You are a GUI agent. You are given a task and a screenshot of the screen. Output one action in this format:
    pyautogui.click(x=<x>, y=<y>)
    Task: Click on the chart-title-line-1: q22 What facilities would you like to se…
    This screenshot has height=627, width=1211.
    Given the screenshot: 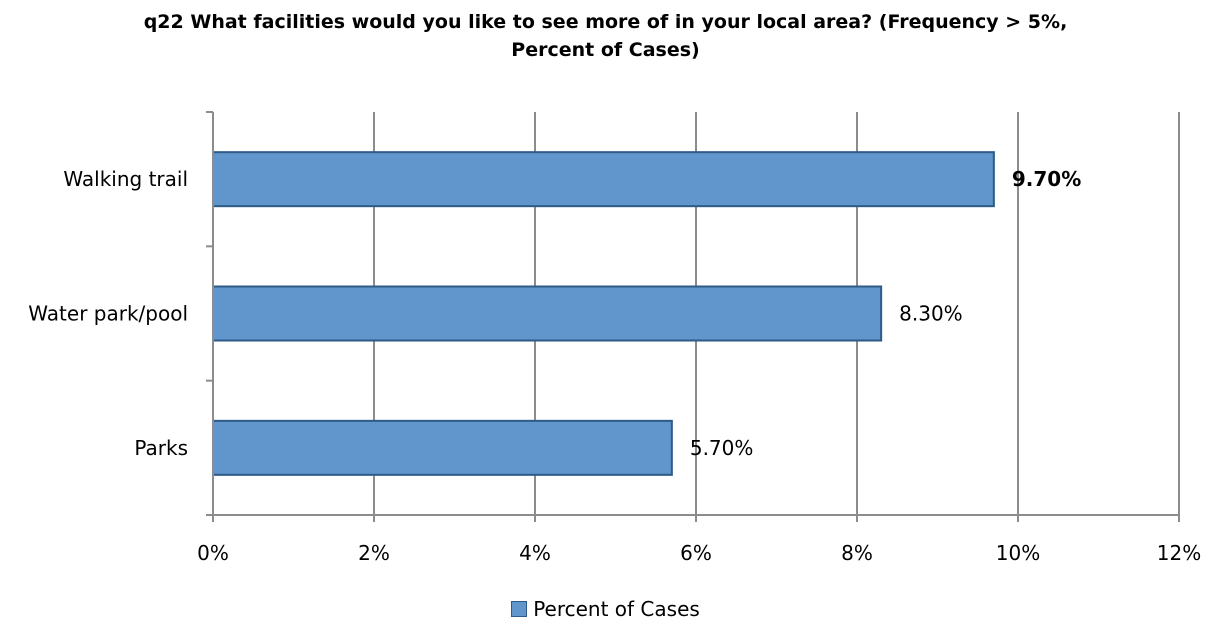 What is the action you would take?
    pyautogui.click(x=605, y=22)
    